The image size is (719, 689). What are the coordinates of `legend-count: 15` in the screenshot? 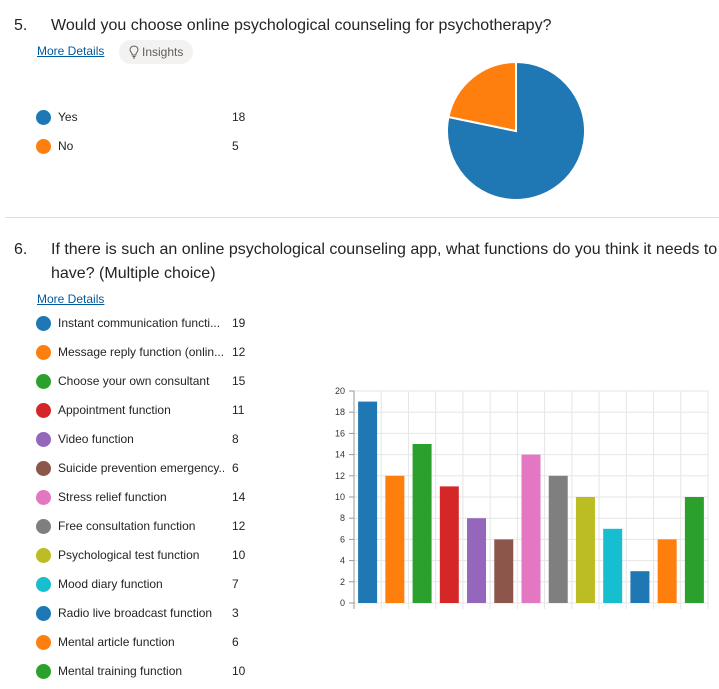 It's located at (239, 381).